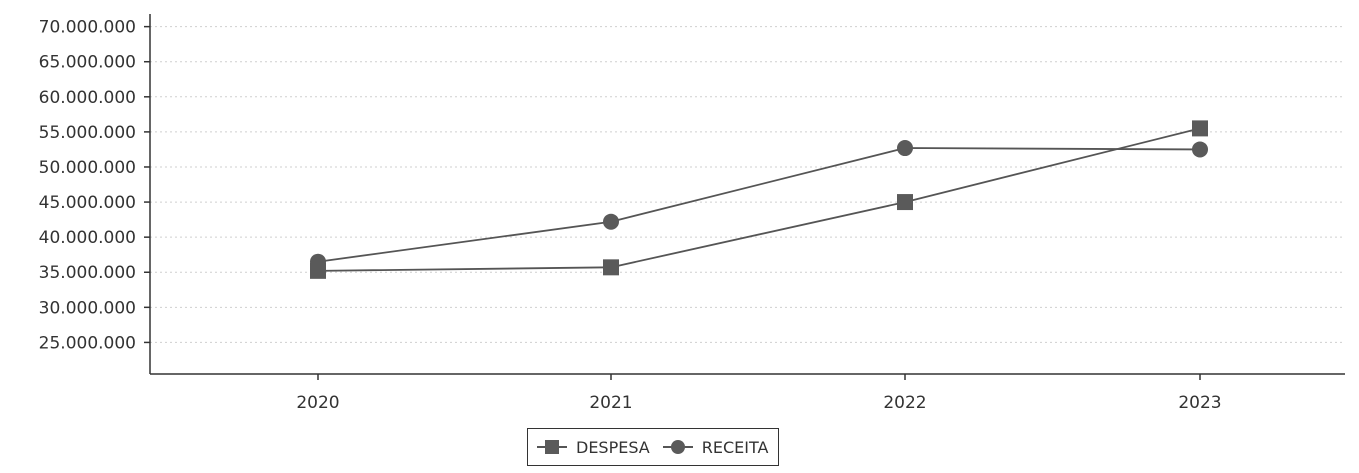 This screenshot has width=1359, height=473. I want to click on y-tick-label: 40.000.000, so click(87, 238).